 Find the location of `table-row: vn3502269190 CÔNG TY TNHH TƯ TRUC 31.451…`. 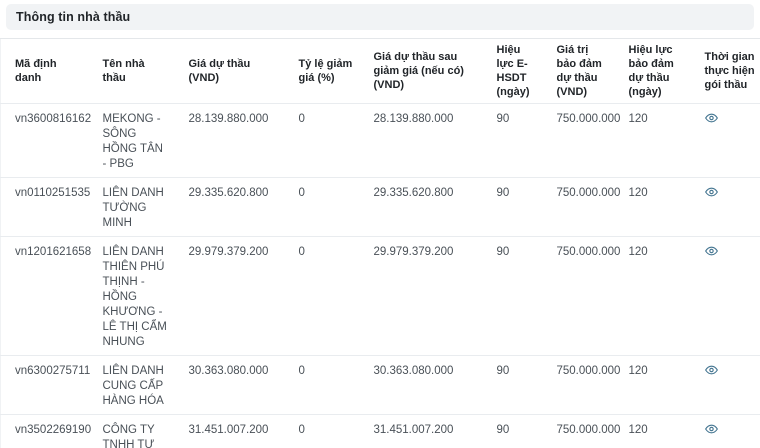

table-row: vn3502269190 CÔNG TY TNHH TƯ TRUC 31.451… is located at coordinates (380, 431).